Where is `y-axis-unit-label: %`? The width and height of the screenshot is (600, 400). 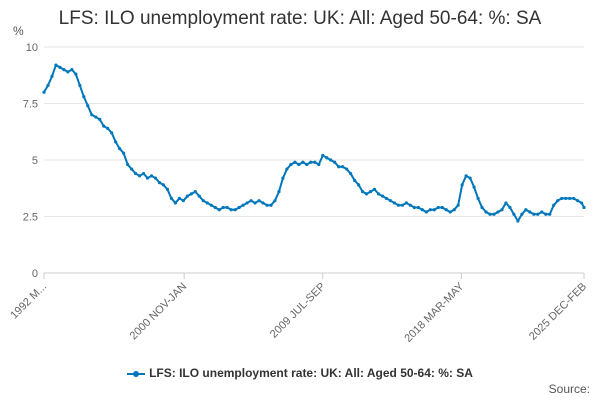 y-axis-unit-label: % is located at coordinates (18, 31).